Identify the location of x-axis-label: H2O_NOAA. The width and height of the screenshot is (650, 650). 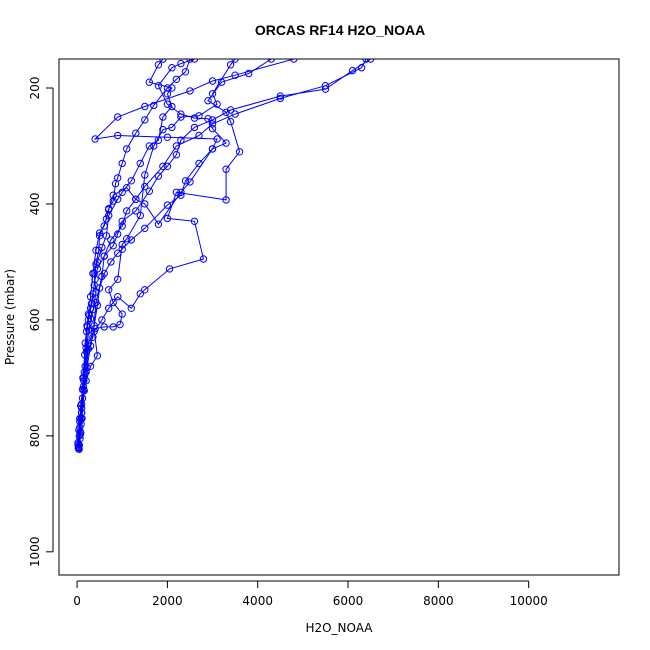
(339, 628).